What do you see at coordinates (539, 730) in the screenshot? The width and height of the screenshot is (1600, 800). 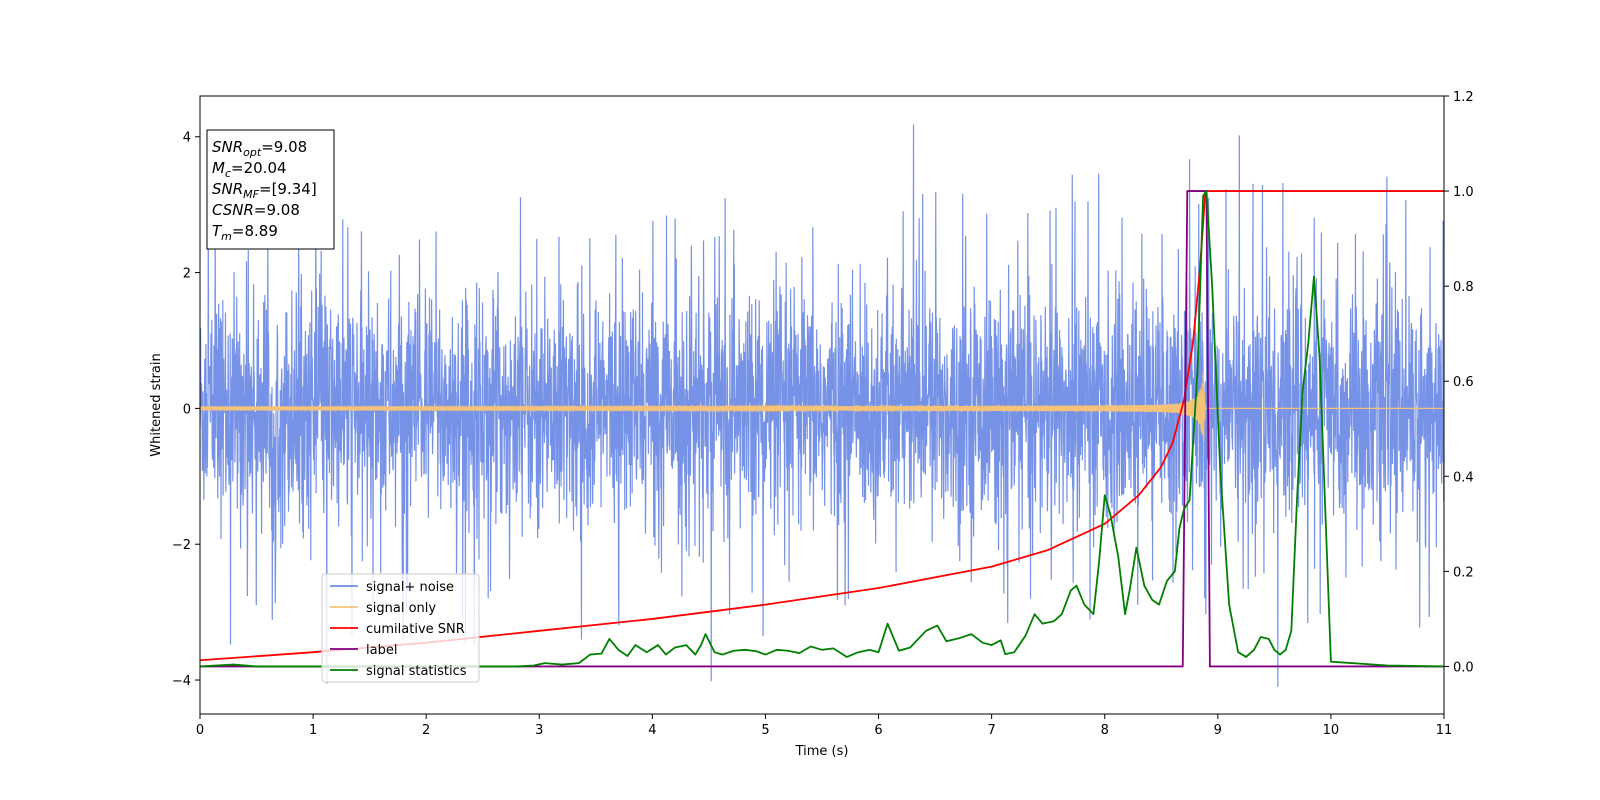 I see `x-tick-label: 3` at bounding box center [539, 730].